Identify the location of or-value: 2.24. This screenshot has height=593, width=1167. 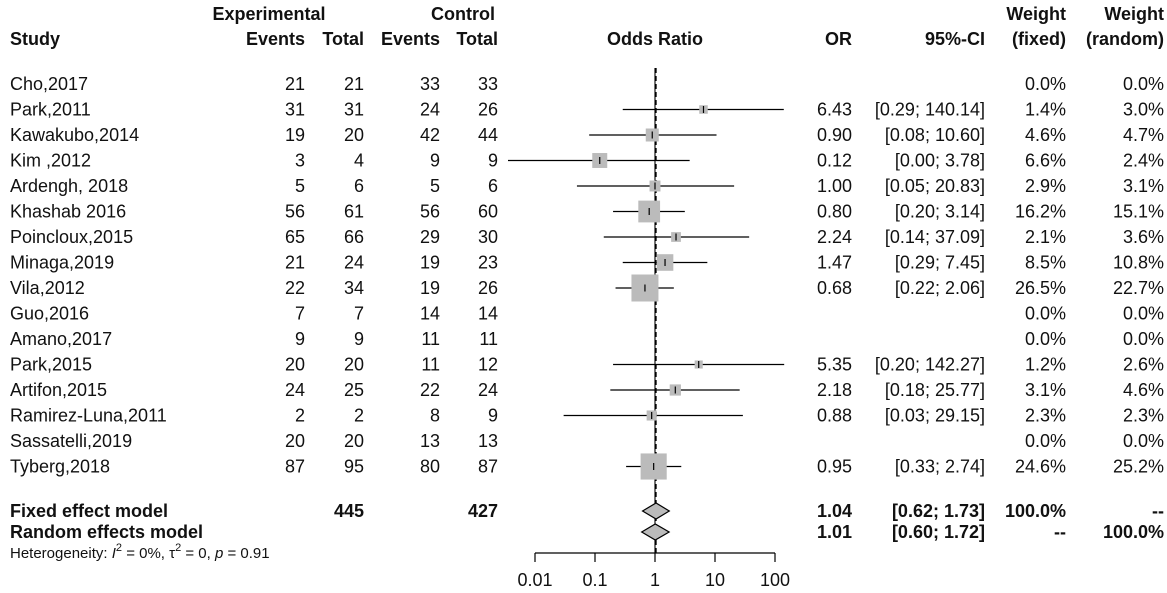
(834, 237).